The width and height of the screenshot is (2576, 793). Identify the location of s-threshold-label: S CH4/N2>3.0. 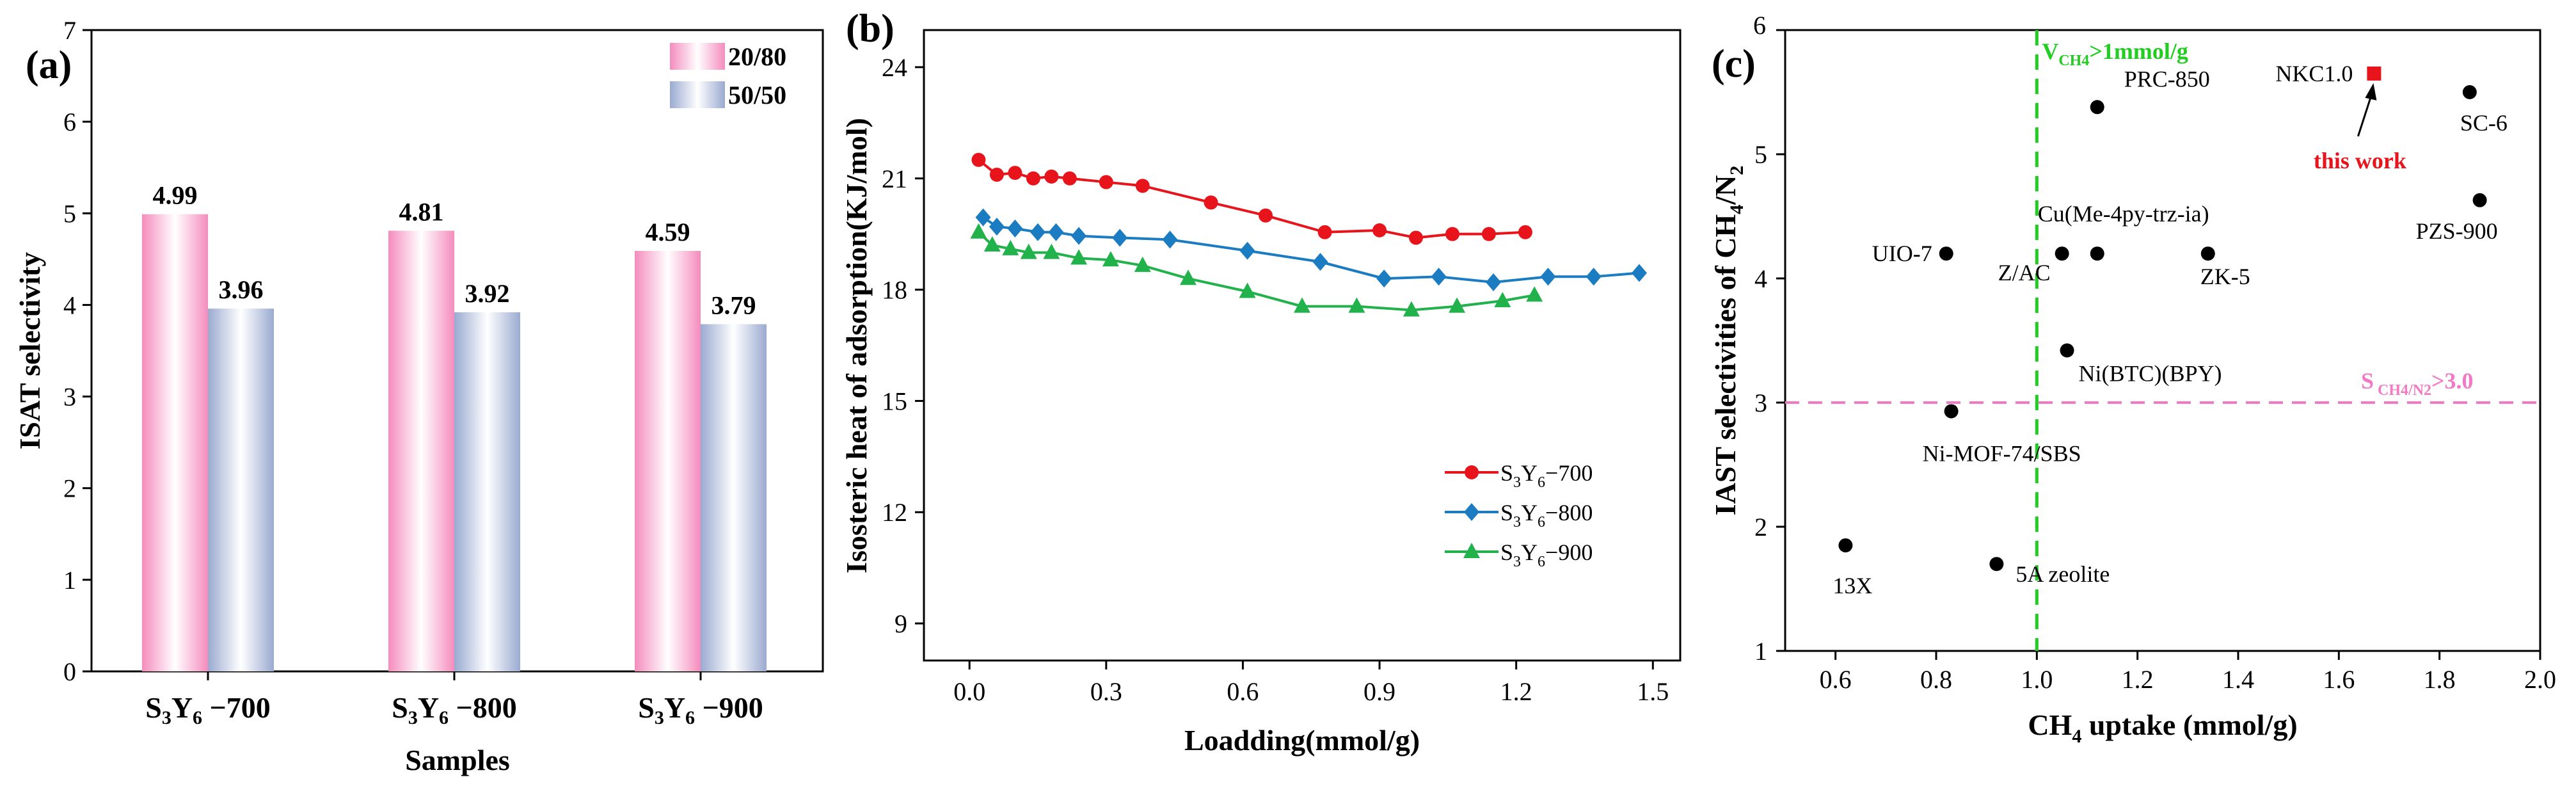
(2418, 384).